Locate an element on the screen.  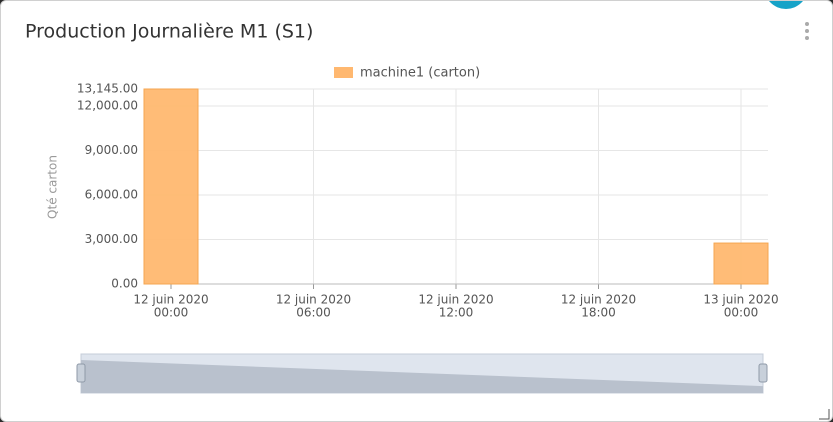
navigator-area is located at coordinates (422, 376).